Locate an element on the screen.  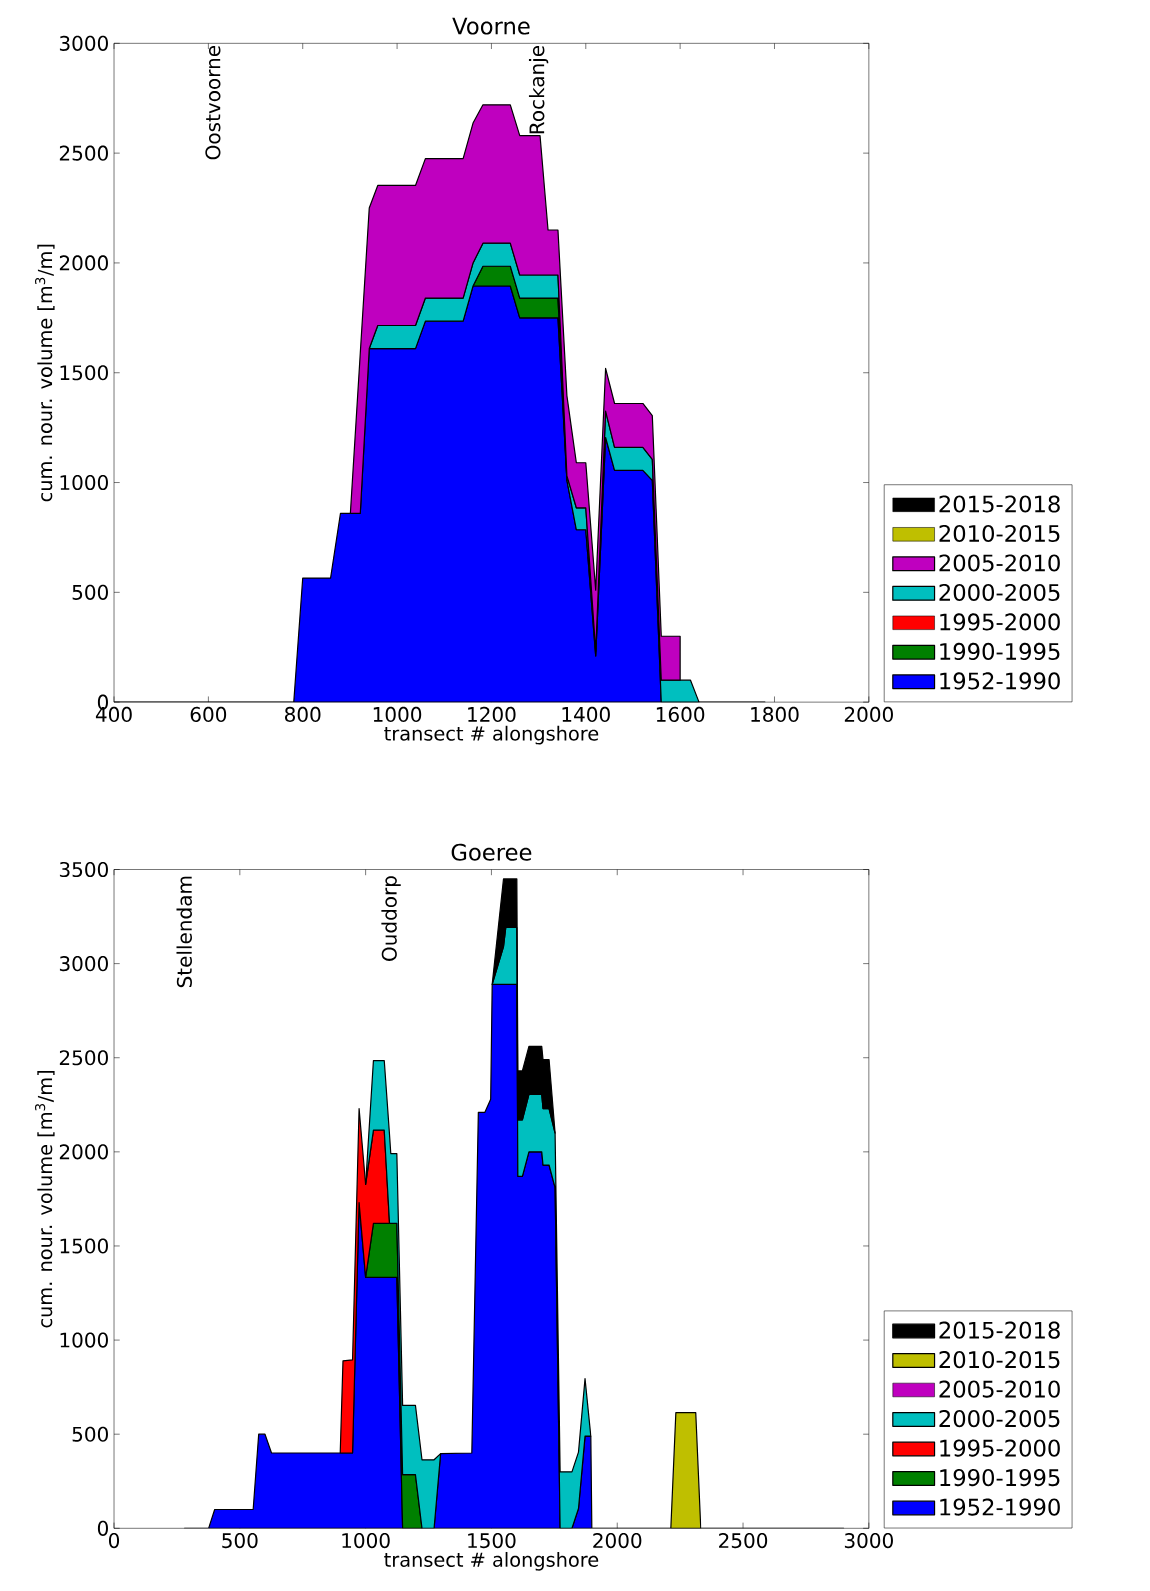
x-tick-label: 1200 is located at coordinates (492, 714).